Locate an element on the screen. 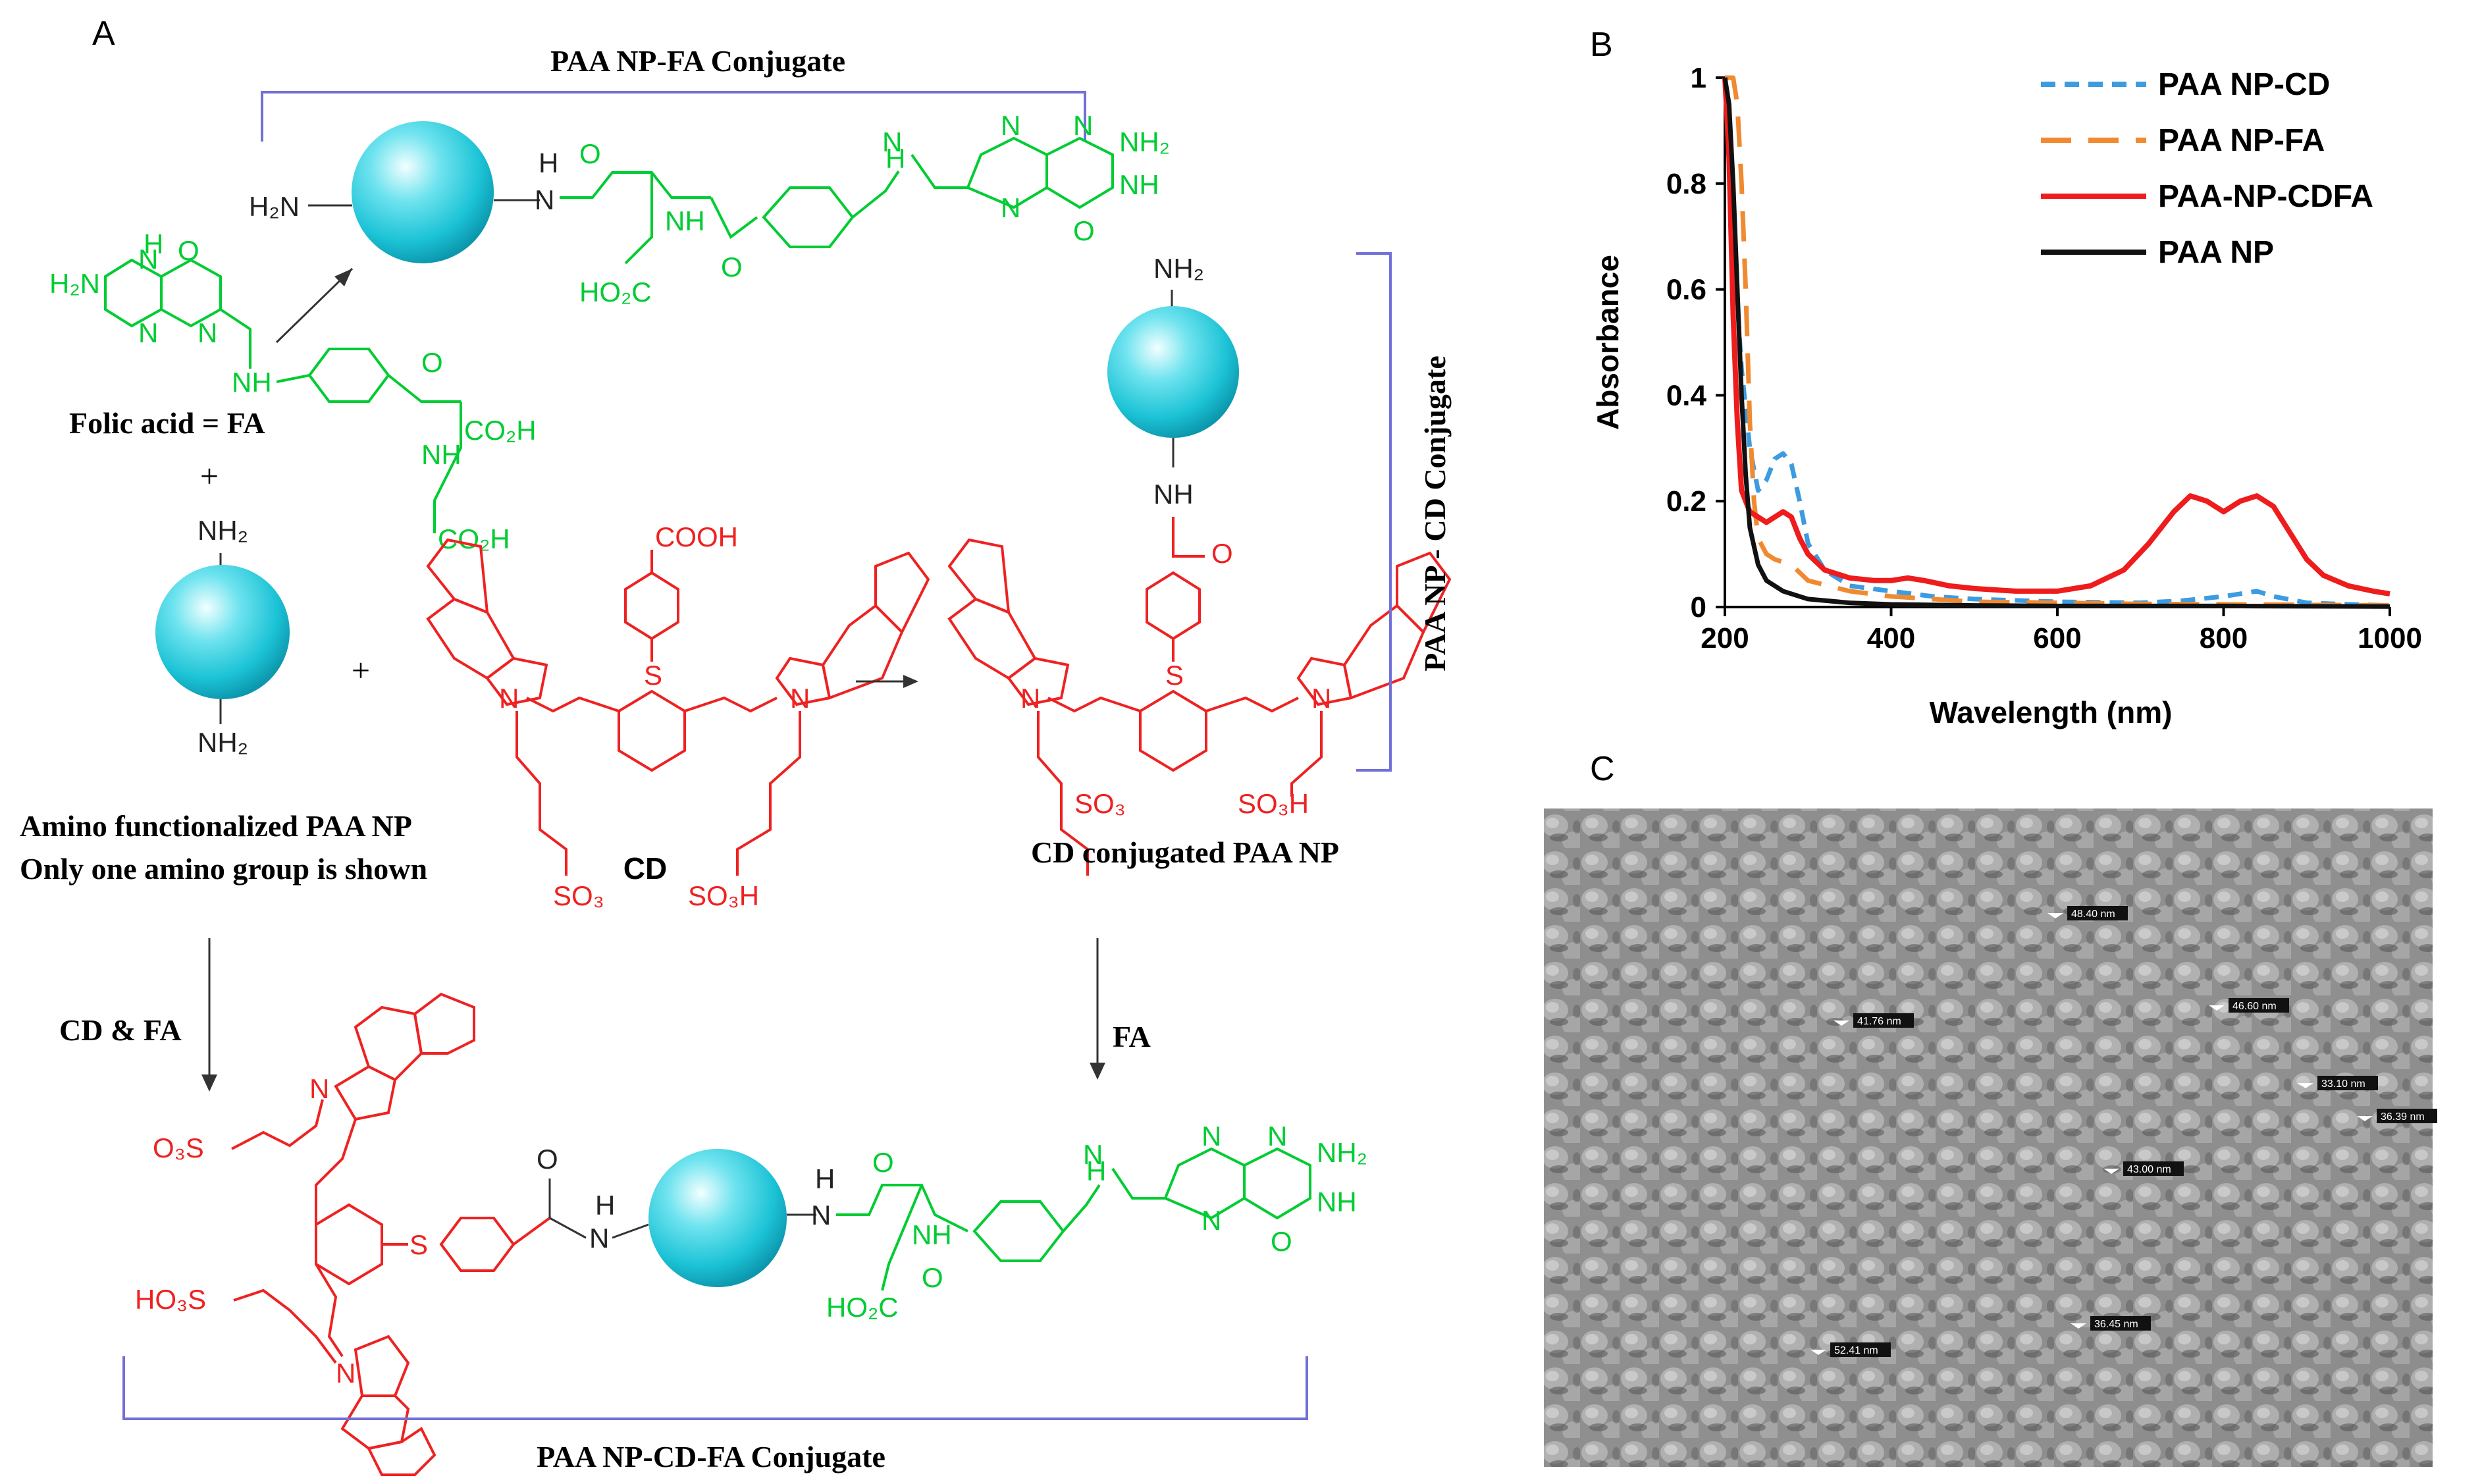 Image resolution: width=2482 pixels, height=1484 pixels. fa-linker is located at coordinates (235, 338).